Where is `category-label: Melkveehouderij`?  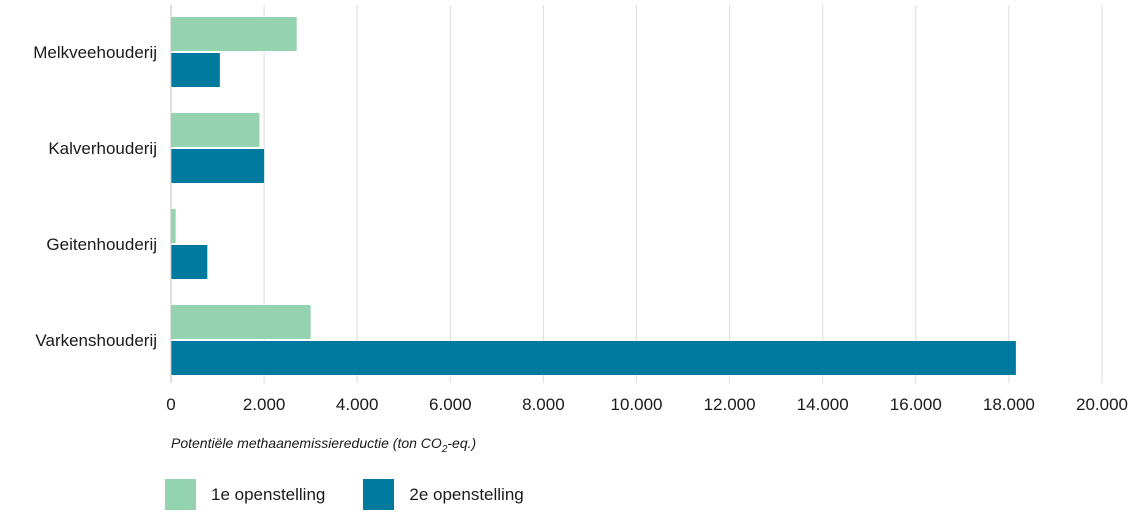 category-label: Melkveehouderij is located at coordinates (95, 52).